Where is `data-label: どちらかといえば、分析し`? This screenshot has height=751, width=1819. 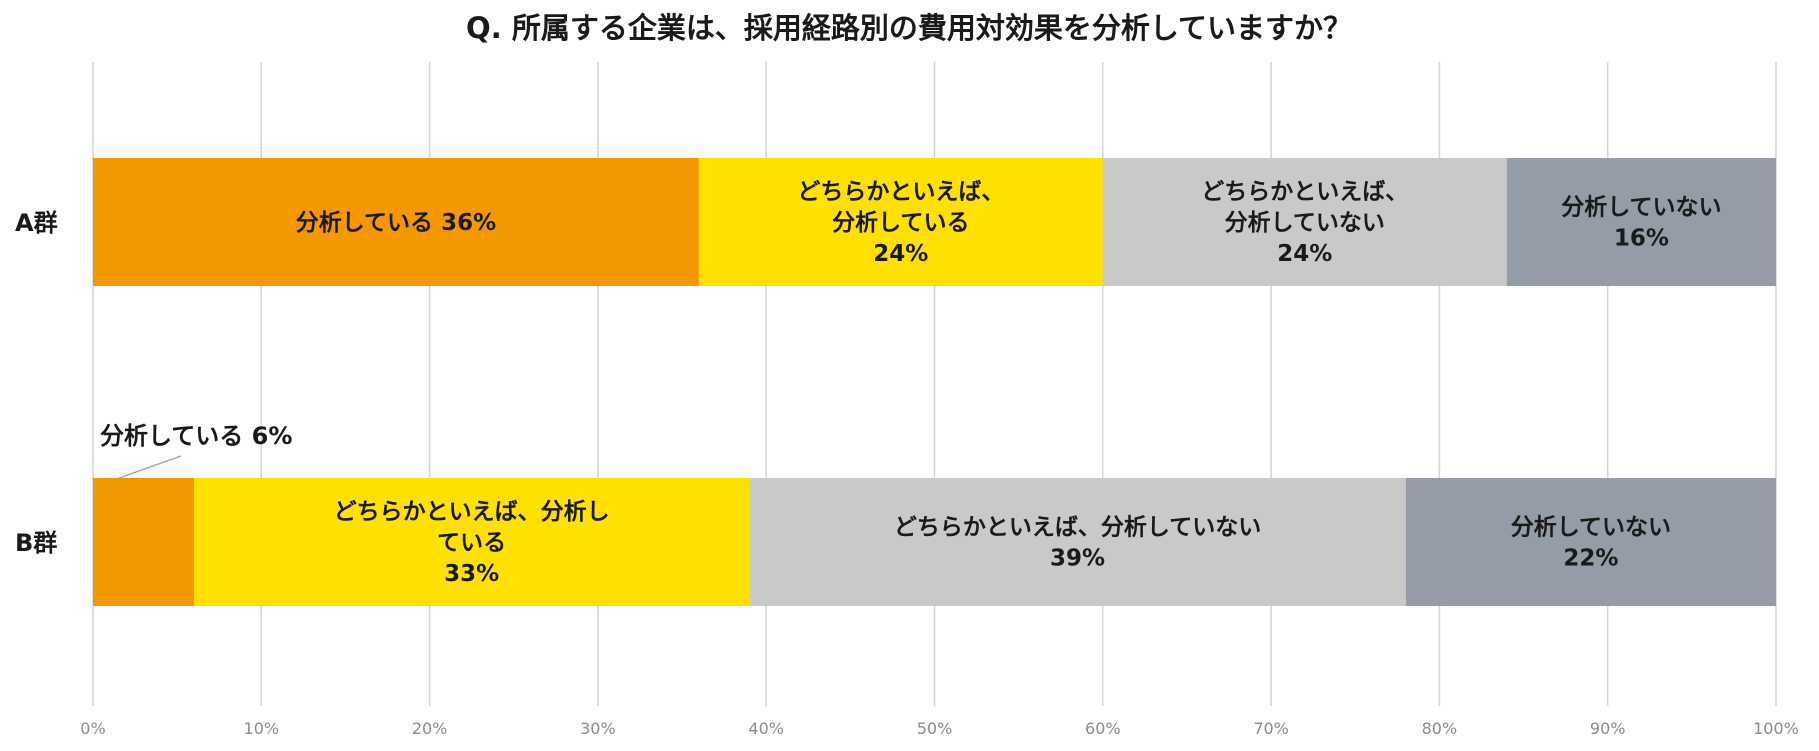 data-label: どちらかといえば、分析し is located at coordinates (472, 512).